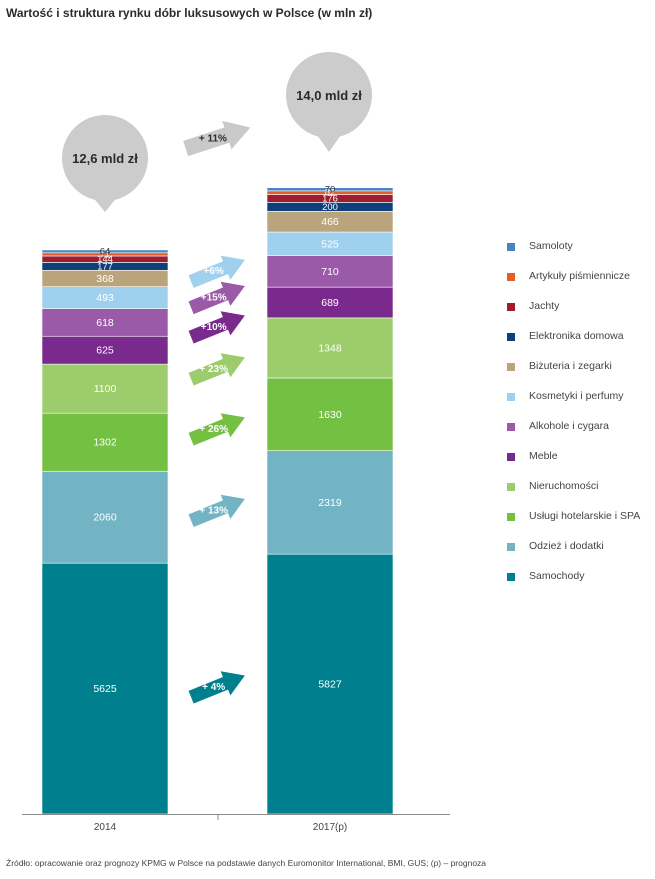  I want to click on bar-samochody-2017-p, so click(330, 684).